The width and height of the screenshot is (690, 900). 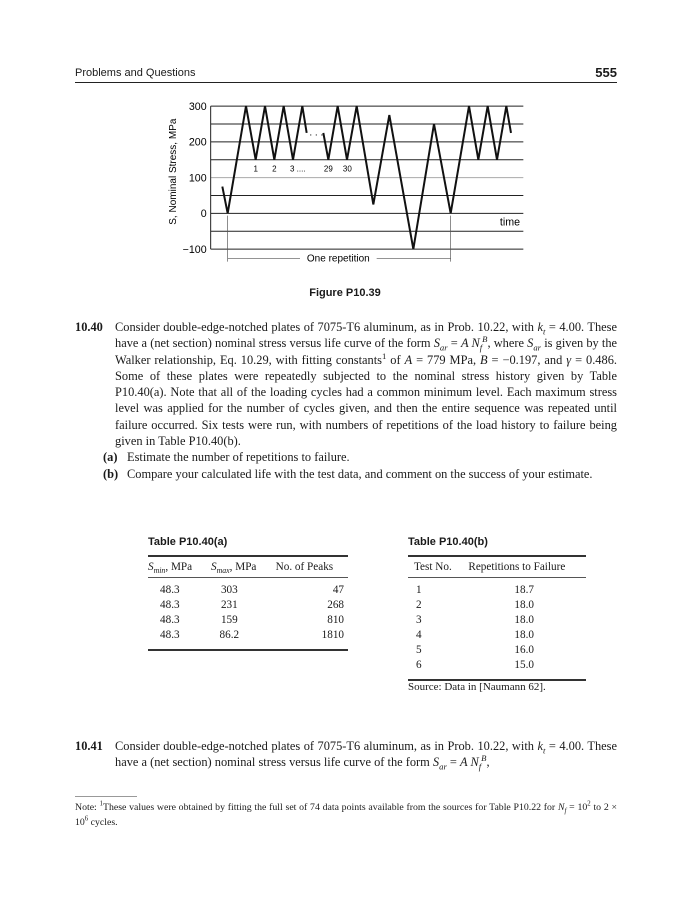 I want to click on problem-number: 10.41, so click(x=89, y=746).